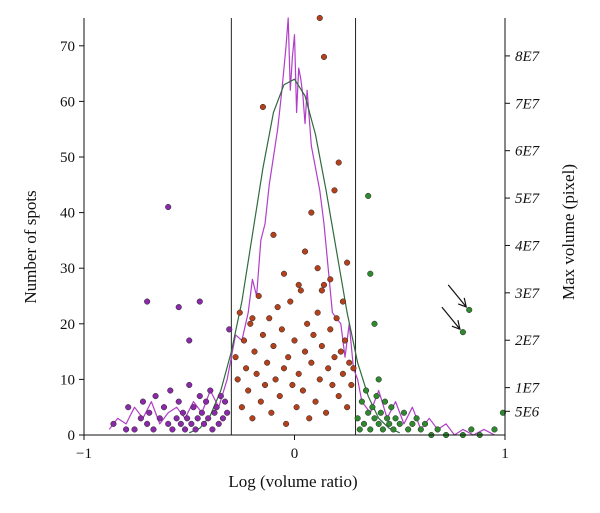 Image resolution: width=600 pixels, height=513 pixels. I want to click on y-tick-label-4: 40, so click(67, 214).